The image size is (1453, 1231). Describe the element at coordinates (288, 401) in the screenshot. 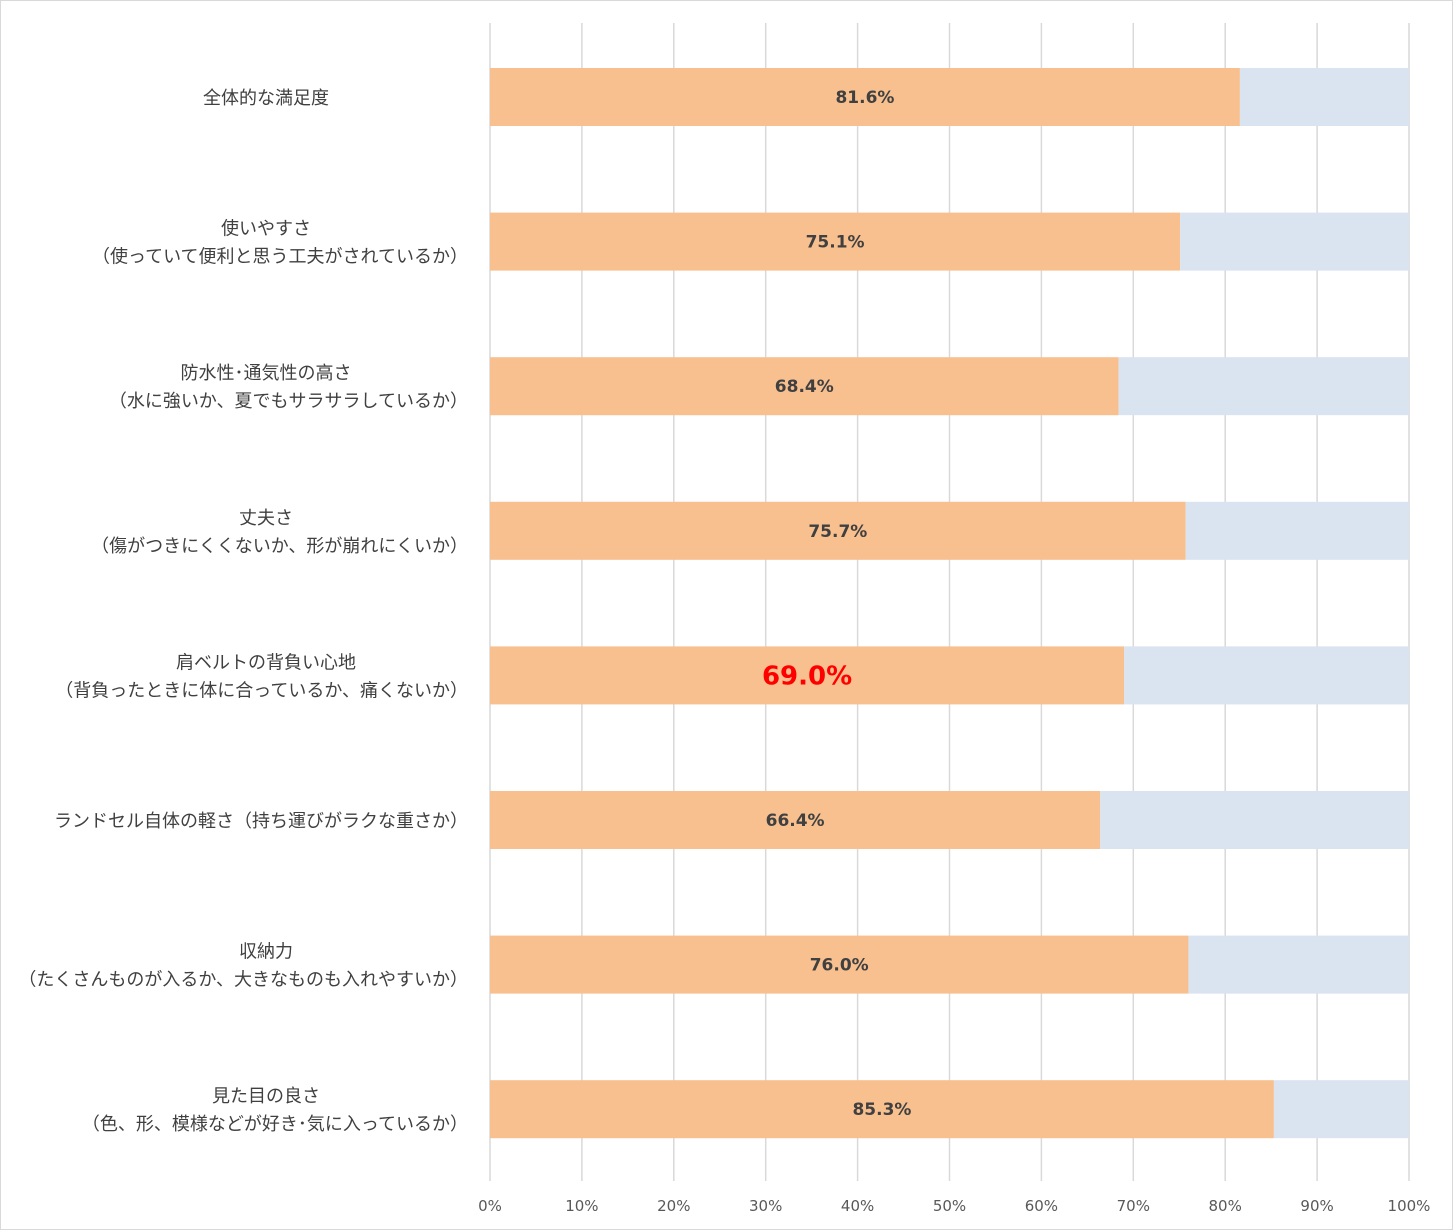

I see `category-label: （水に強いか、夏でもサラサラしているか）` at that location.